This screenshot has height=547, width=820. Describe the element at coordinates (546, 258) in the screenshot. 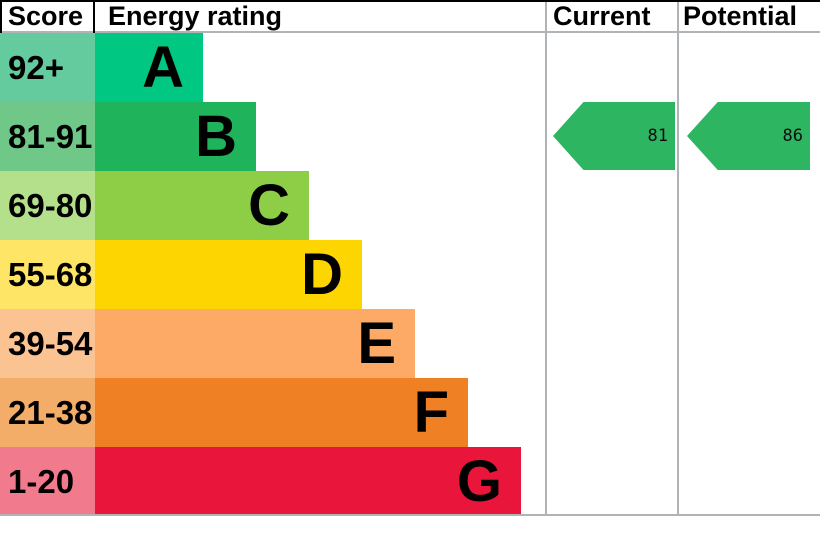

I see `current-column-divider` at that location.